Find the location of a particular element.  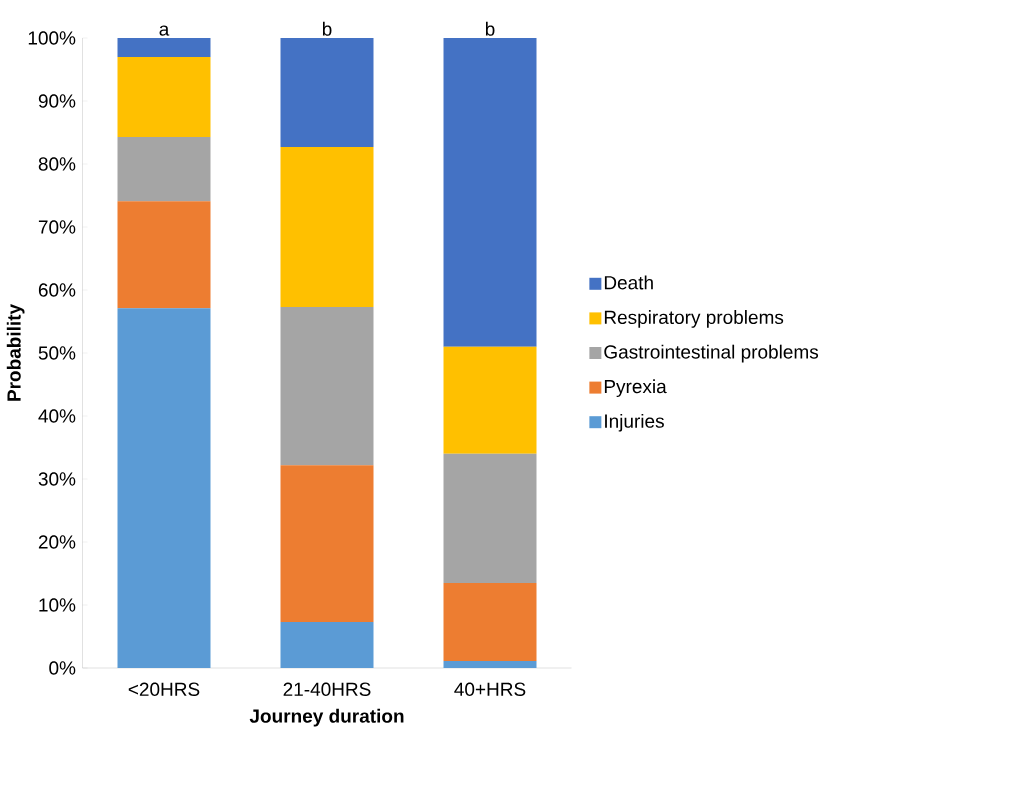

y-tick-label: 90% is located at coordinates (57, 101).